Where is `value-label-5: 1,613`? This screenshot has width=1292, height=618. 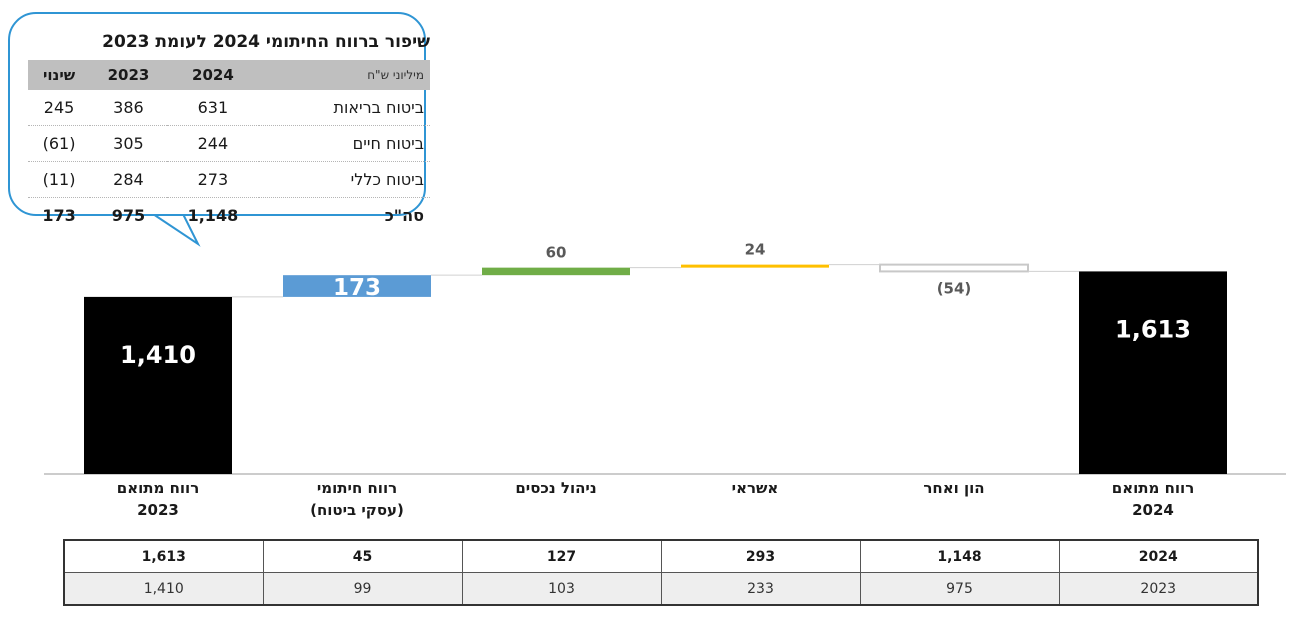 value-label-5: 1,613 is located at coordinates (1153, 329).